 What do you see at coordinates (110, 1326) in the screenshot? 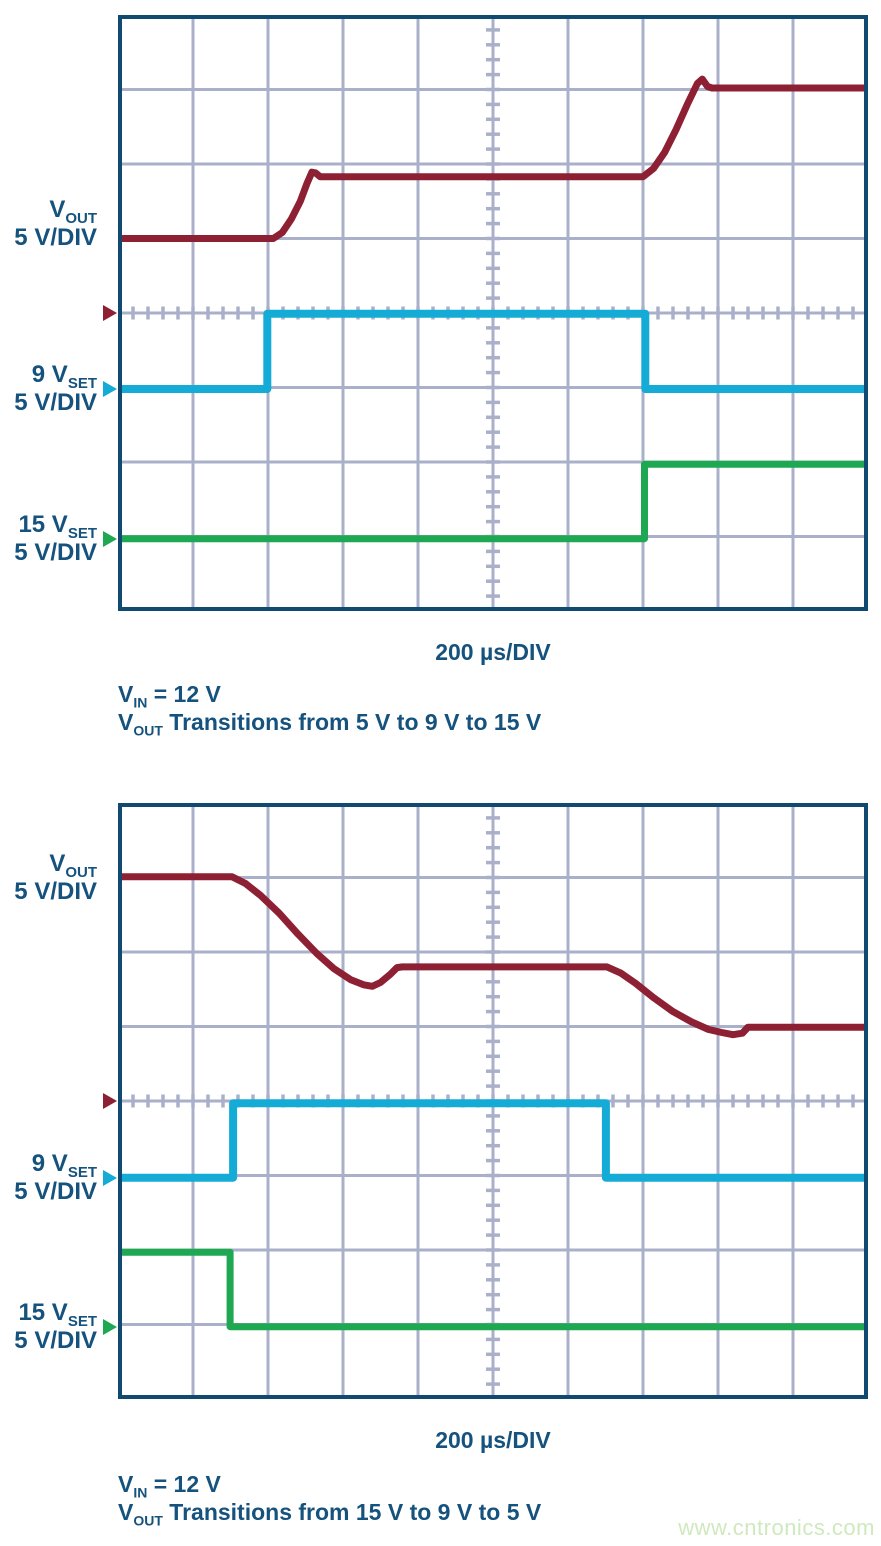
I see `15vset-zero-marker-arrow-bottom` at bounding box center [110, 1326].